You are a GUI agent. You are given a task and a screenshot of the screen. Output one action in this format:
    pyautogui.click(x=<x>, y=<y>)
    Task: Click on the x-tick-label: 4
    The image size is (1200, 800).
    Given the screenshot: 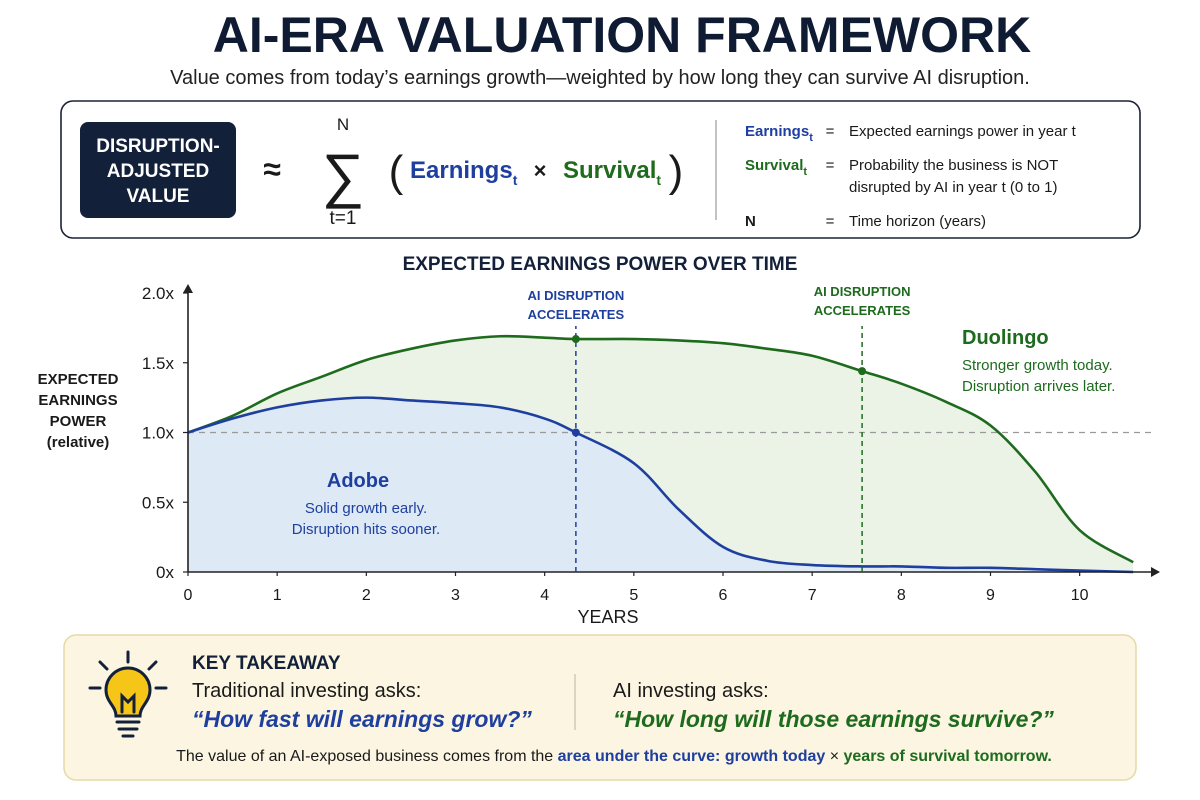 What is the action you would take?
    pyautogui.click(x=544, y=595)
    